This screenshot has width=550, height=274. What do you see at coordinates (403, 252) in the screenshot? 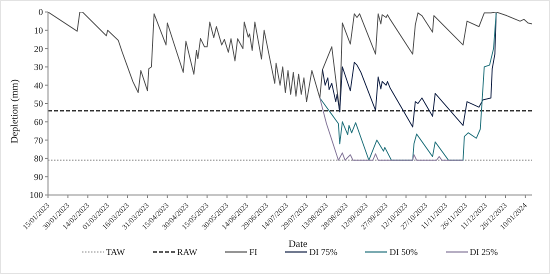
I see `legend-label: DI 50%` at bounding box center [403, 252].